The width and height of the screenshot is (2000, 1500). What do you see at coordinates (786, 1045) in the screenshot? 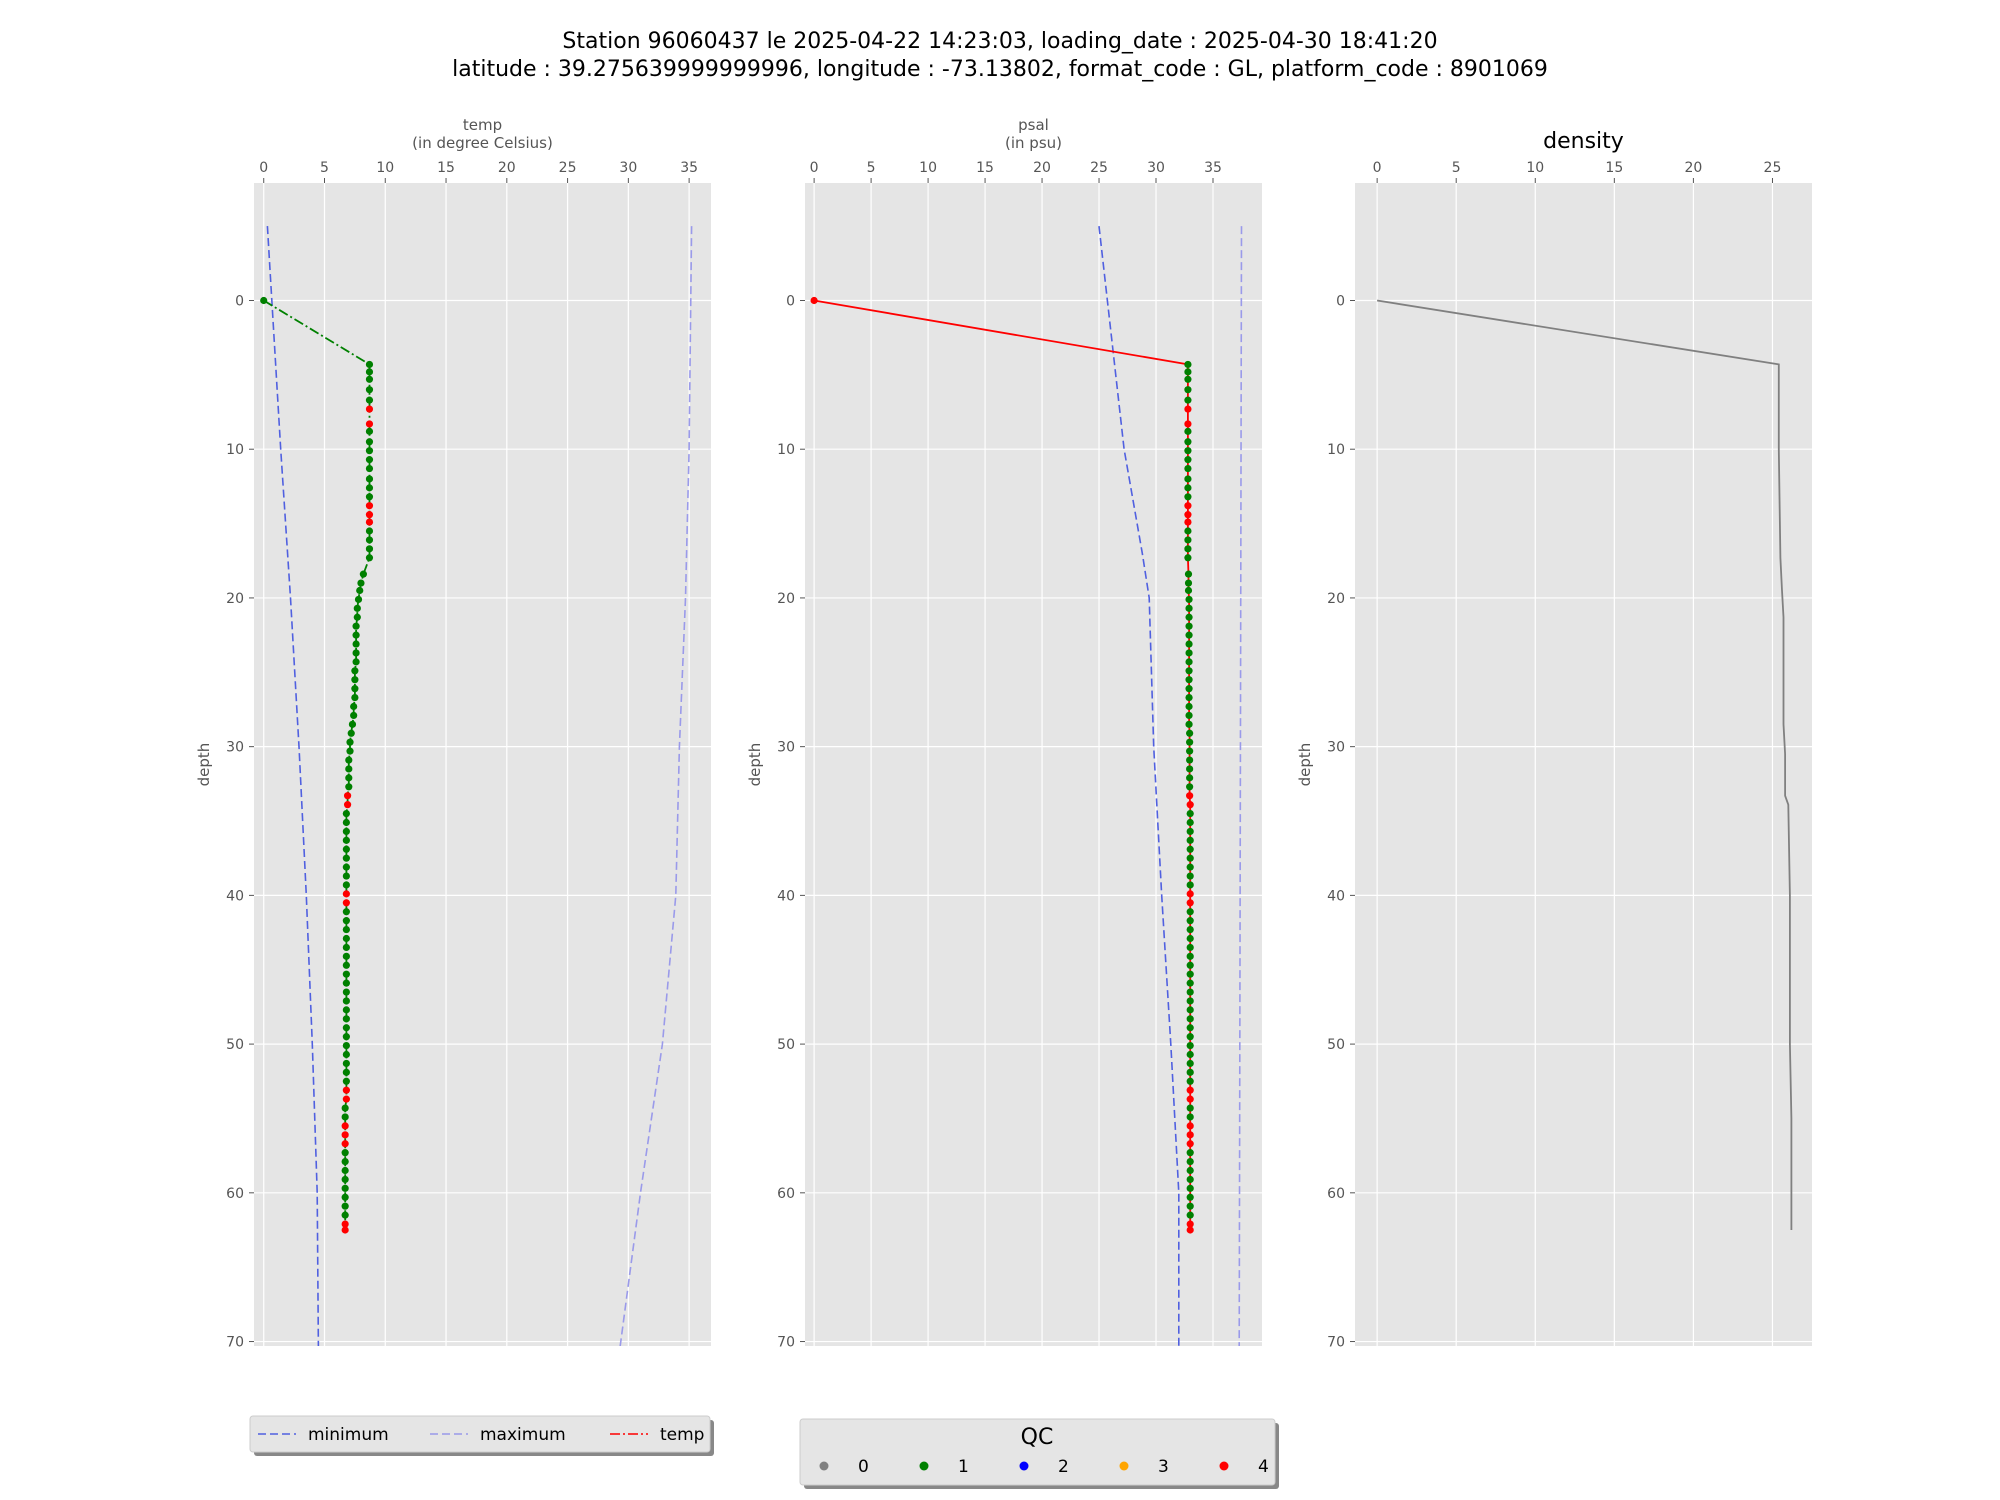
I see `psal-ytick-label: 50` at bounding box center [786, 1045].